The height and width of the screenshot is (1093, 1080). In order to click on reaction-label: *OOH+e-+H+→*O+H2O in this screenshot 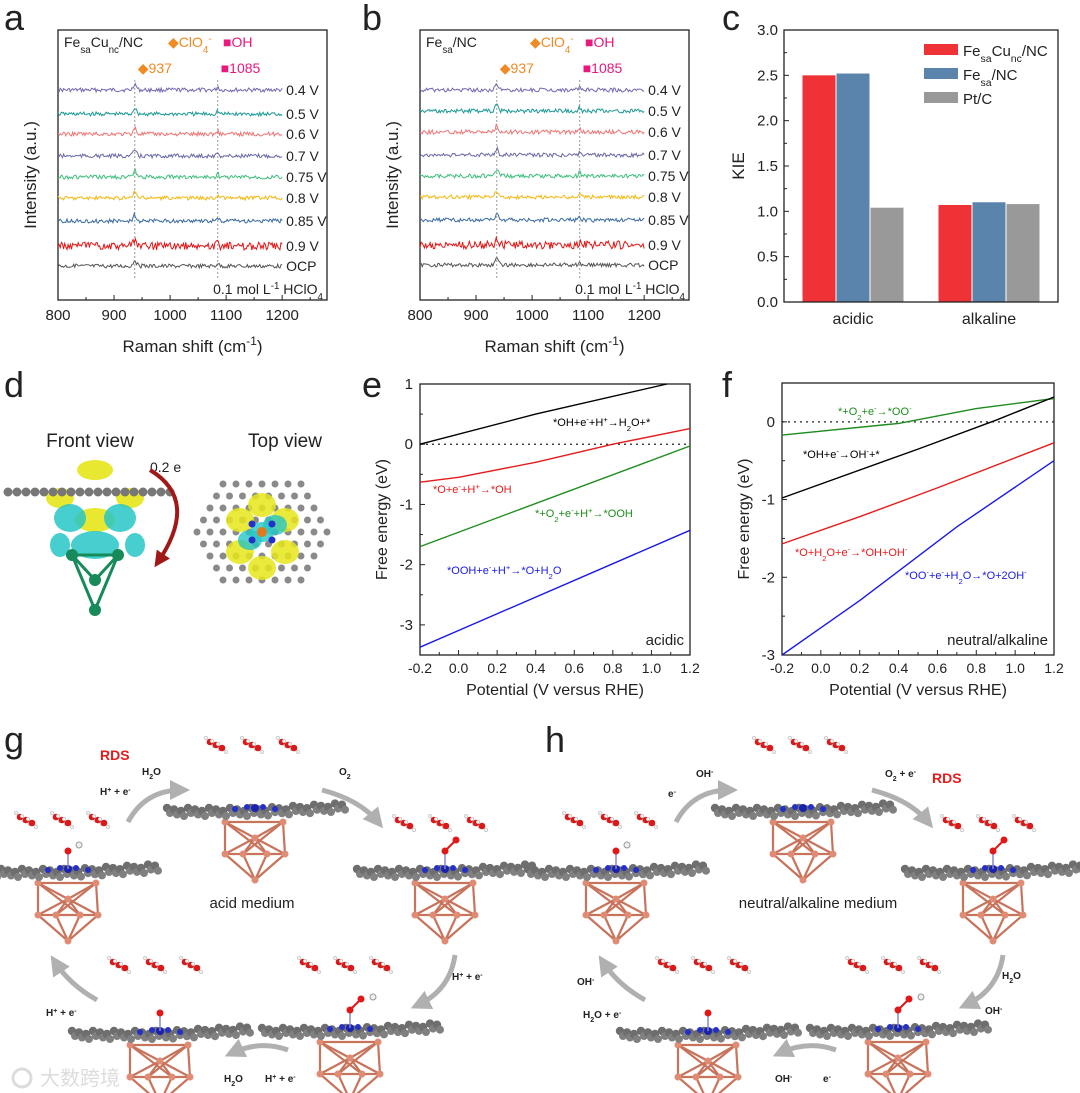, I will do `click(504, 572)`.